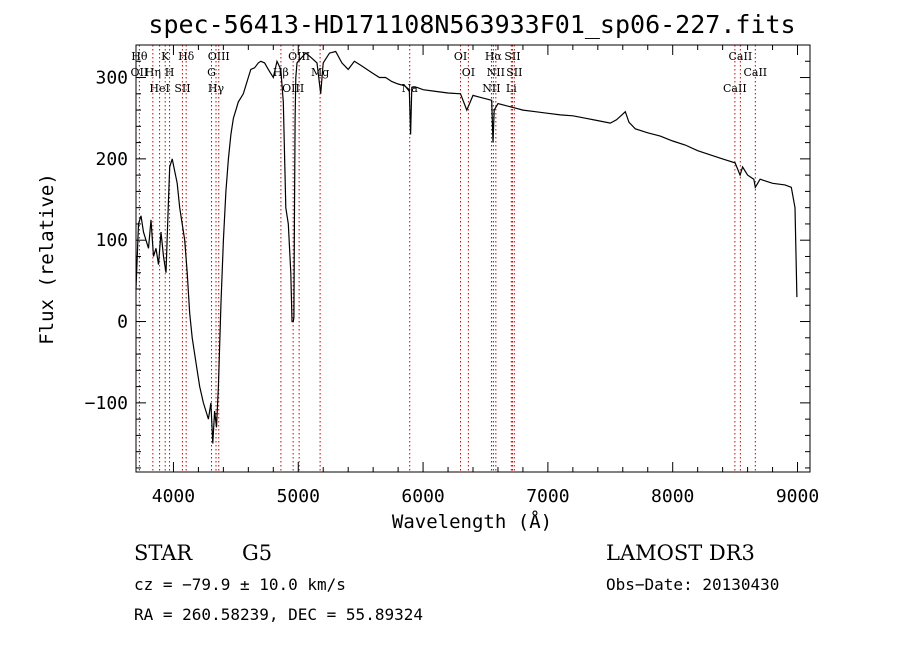  Describe the element at coordinates (140, 72) in the screenshot. I see `line-marker-label: OII` at that location.